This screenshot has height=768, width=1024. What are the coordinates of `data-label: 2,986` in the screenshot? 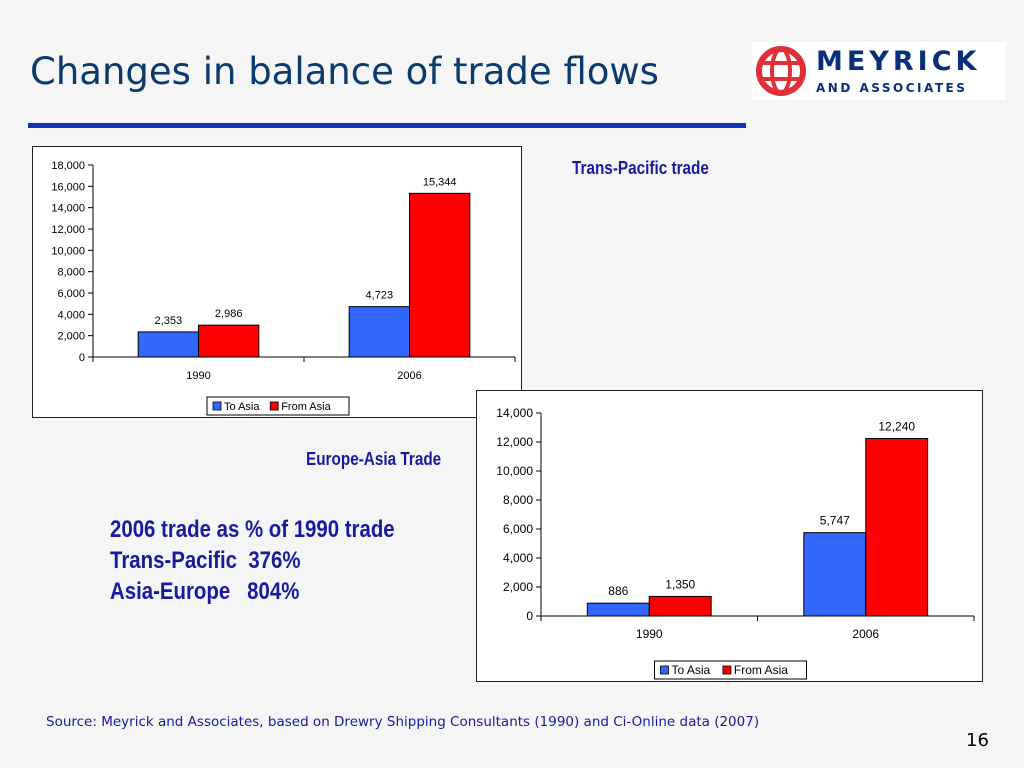 It's located at (229, 314).